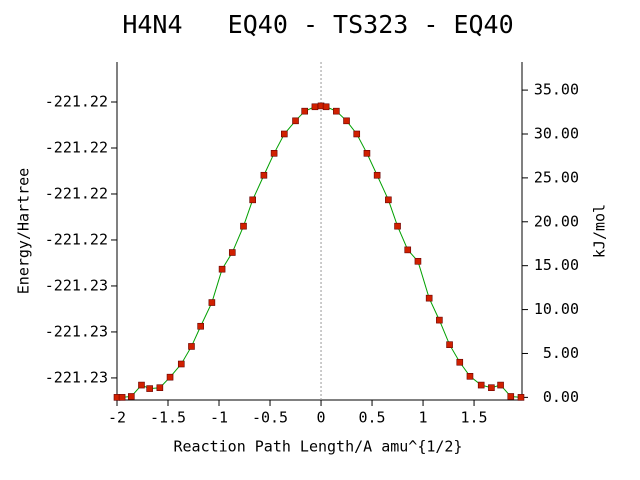 This screenshot has height=480, width=640. I want to click on x-tick-label: -1, so click(219, 418).